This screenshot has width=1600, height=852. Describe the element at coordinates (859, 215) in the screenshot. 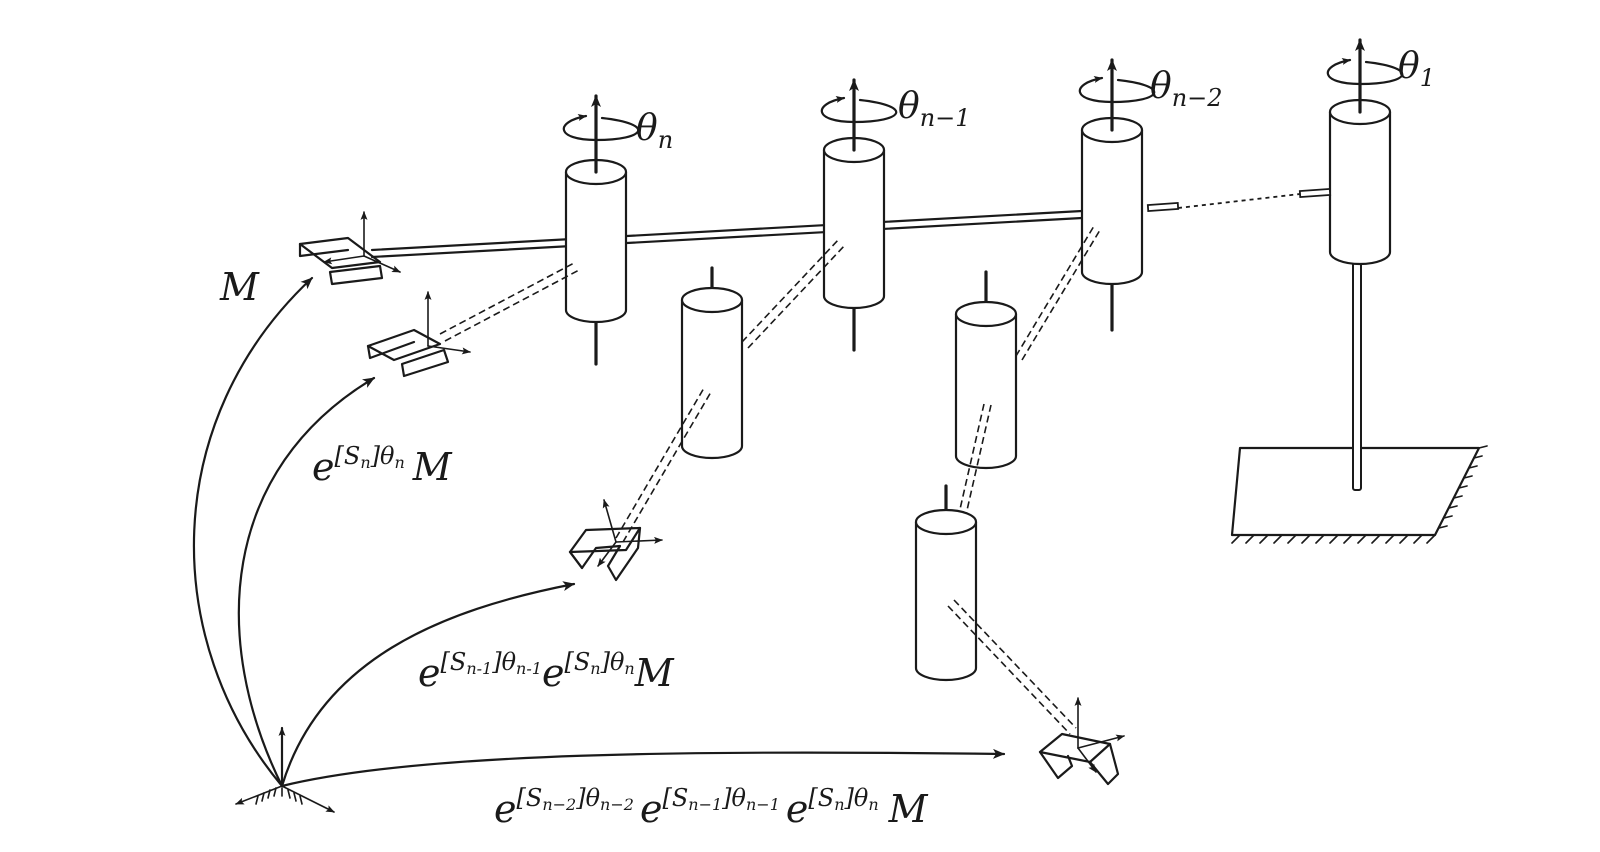

I see `joint-n-1-cylinder` at that location.